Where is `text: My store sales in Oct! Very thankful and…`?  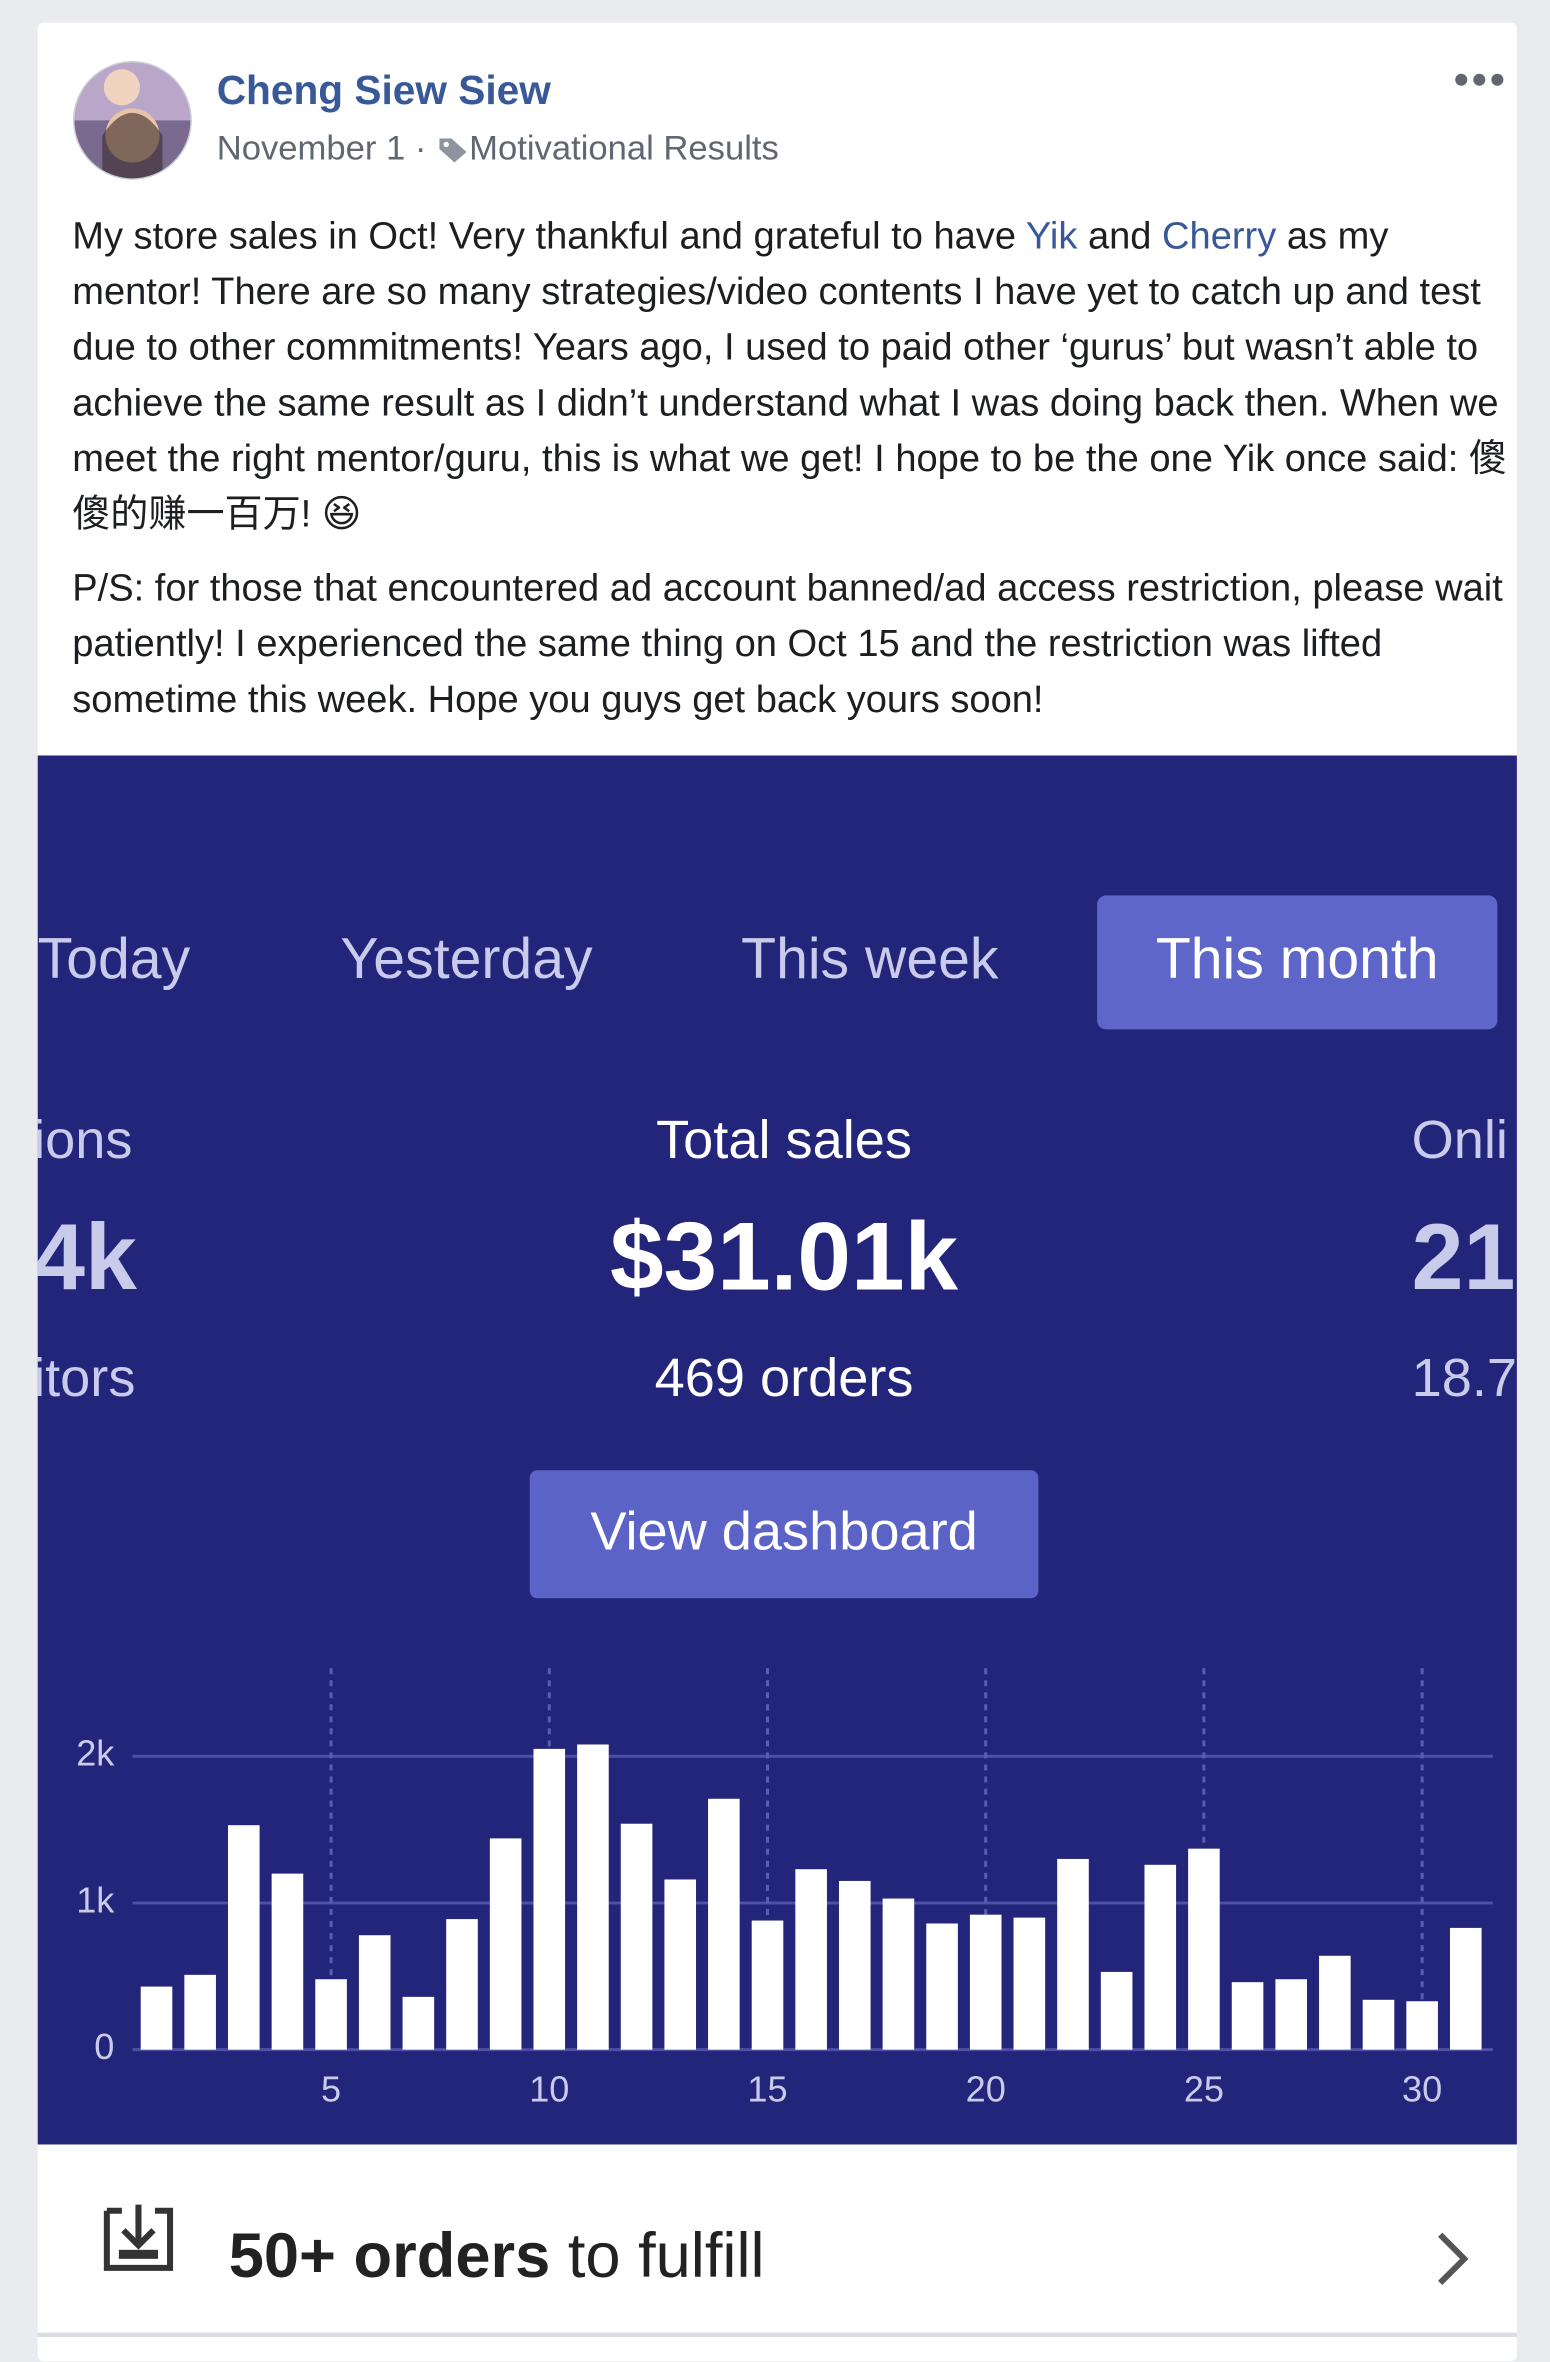 text: My store sales in Oct! Very thankful and… is located at coordinates (549, 236).